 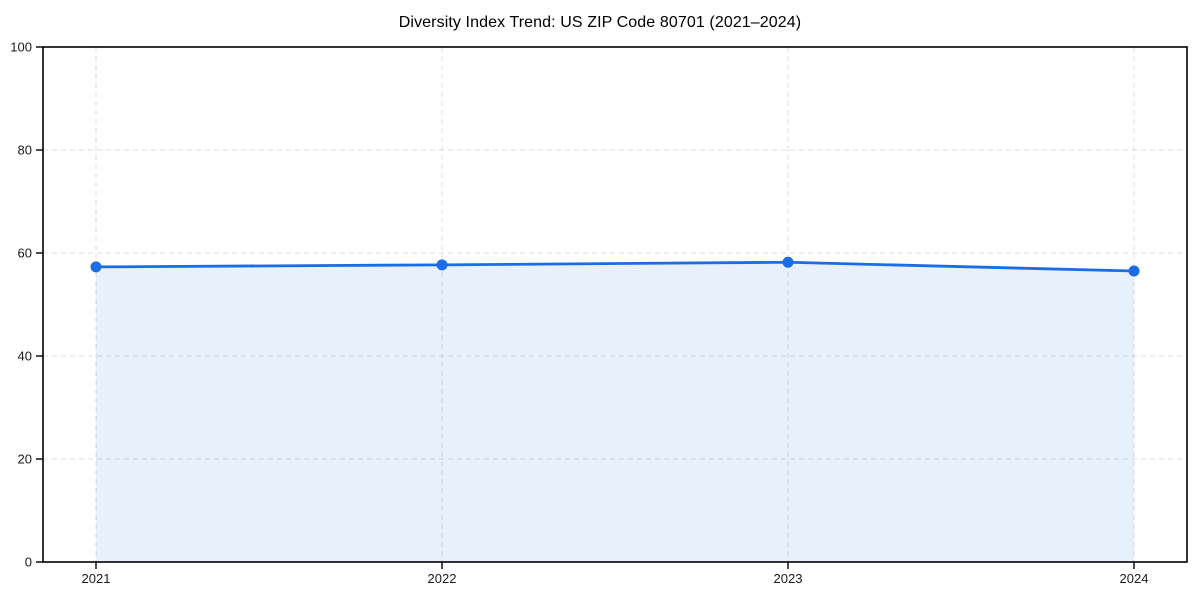 I want to click on y-tick-label: 0, so click(x=28, y=562).